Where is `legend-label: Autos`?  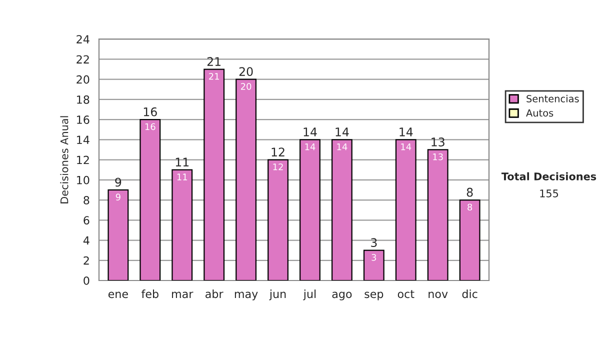 legend-label: Autos is located at coordinates (540, 113).